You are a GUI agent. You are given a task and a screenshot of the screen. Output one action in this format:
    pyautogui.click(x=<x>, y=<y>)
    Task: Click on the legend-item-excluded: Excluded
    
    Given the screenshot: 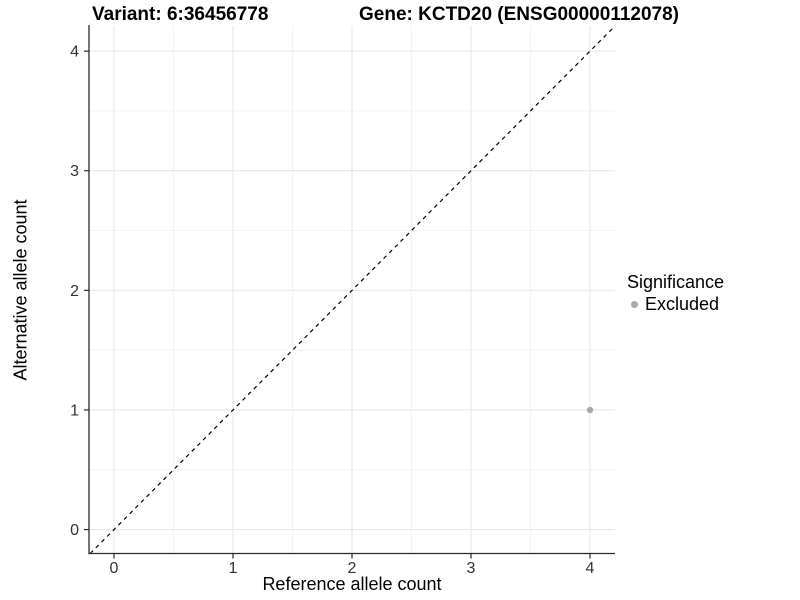 What is the action you would take?
    pyautogui.click(x=675, y=304)
    